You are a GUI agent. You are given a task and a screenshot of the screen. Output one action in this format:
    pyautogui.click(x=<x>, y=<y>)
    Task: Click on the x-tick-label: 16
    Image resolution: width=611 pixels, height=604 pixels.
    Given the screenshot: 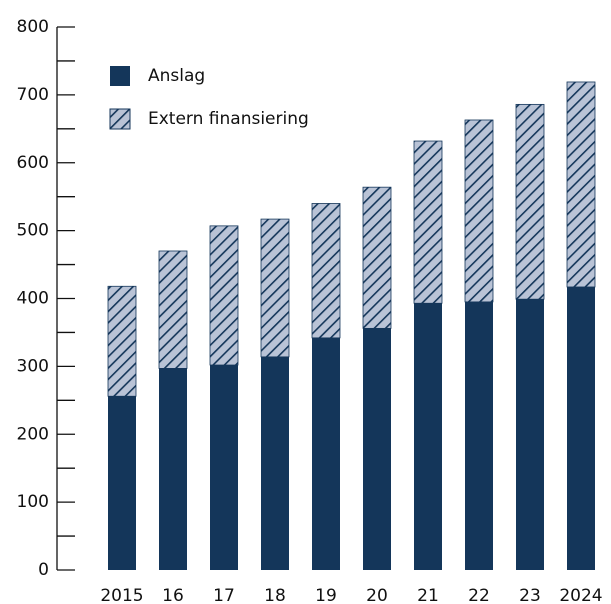 What is the action you would take?
    pyautogui.click(x=173, y=595)
    